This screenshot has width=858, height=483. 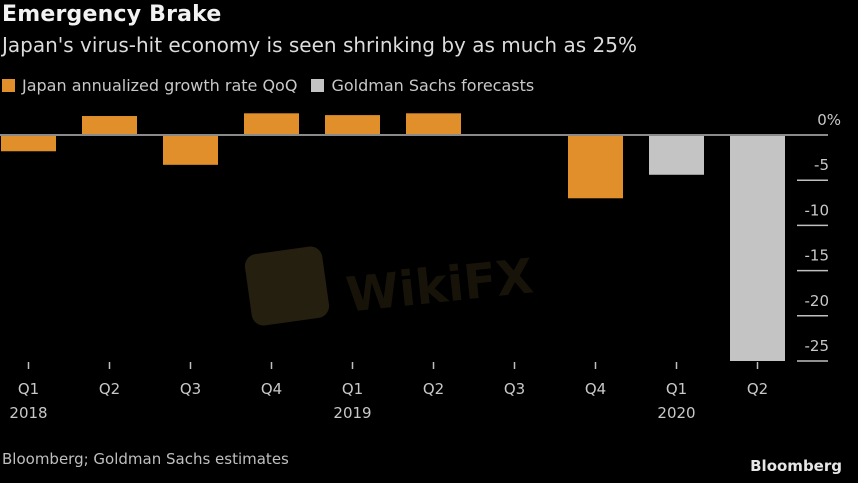 I want to click on legend-item-japan: Japan annualized growth rate QoQ, so click(x=149, y=85).